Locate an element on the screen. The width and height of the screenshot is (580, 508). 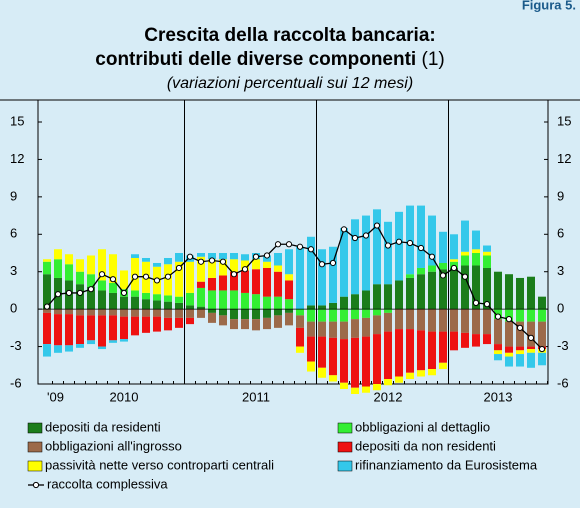
title-note: (1) is located at coordinates (433, 59).